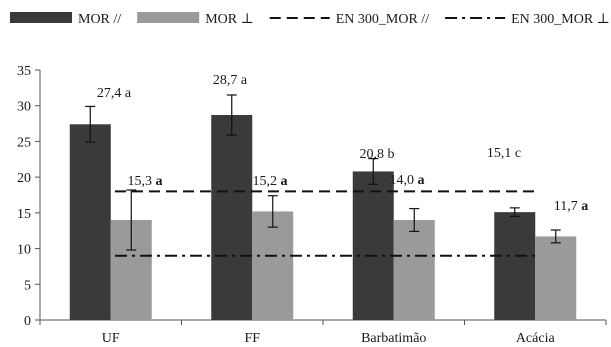 This screenshot has height=347, width=611. What do you see at coordinates (560, 19) in the screenshot?
I see `legend-ref-label-1: EN 300_MOR ⊥` at bounding box center [560, 19].